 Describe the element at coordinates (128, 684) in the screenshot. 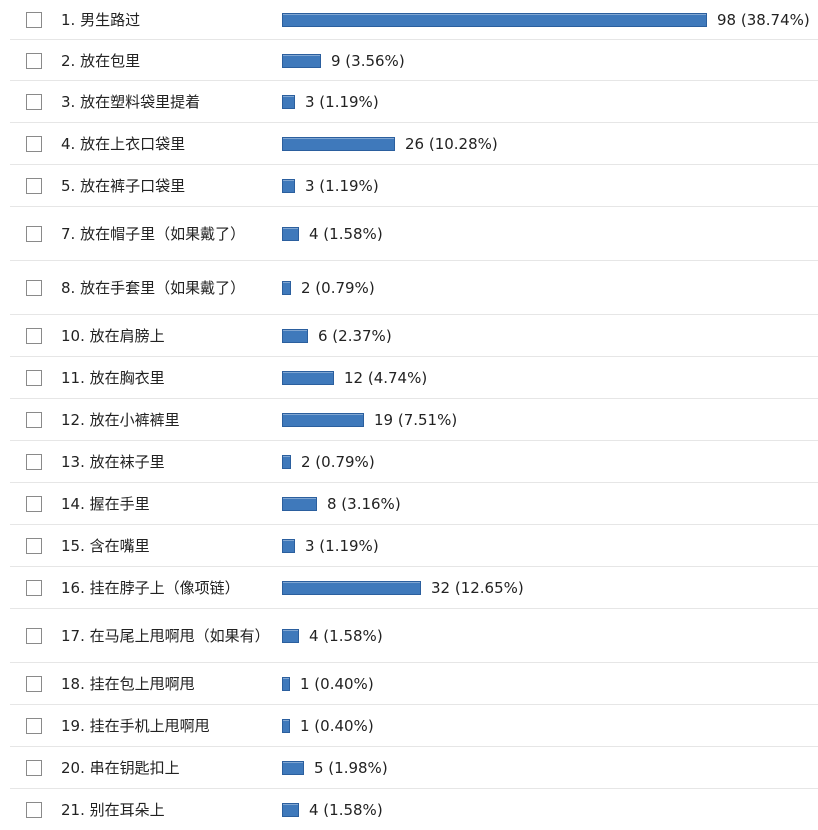

I see `option-label: 18. 挂在包上甩啊甩` at that location.